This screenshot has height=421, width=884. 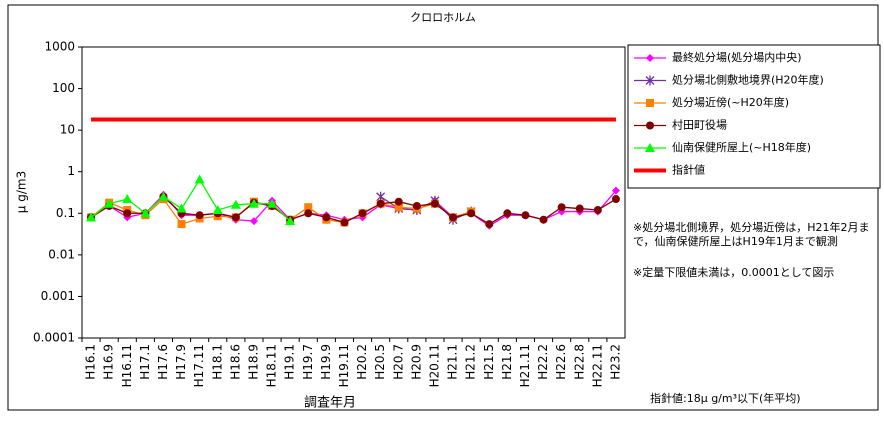 What do you see at coordinates (272, 365) in the screenshot?
I see `x-tick-label: H18.11` at bounding box center [272, 365].